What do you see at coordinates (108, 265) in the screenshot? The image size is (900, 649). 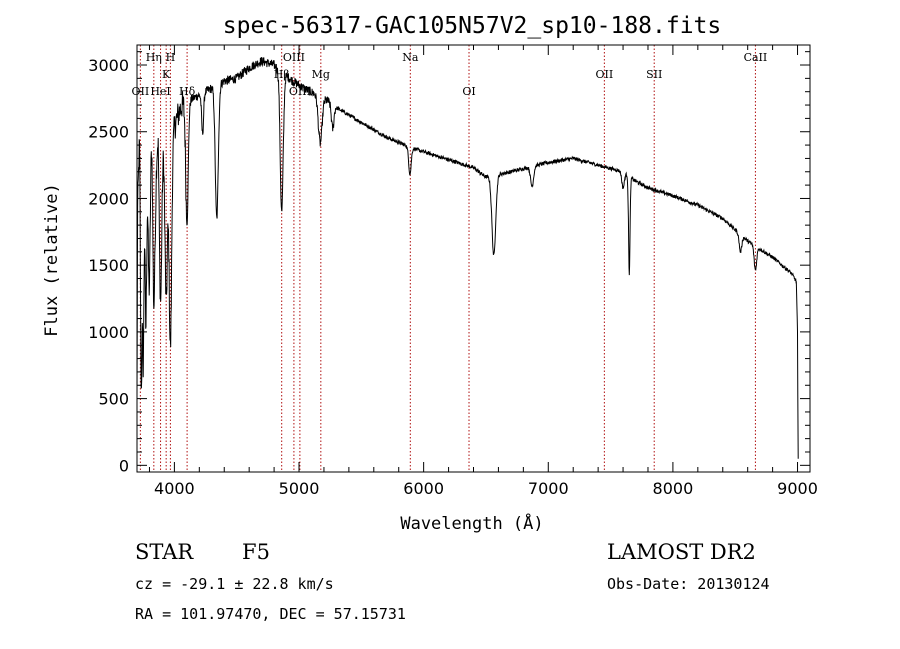 I see `y-tick-label: 1500` at bounding box center [108, 265].